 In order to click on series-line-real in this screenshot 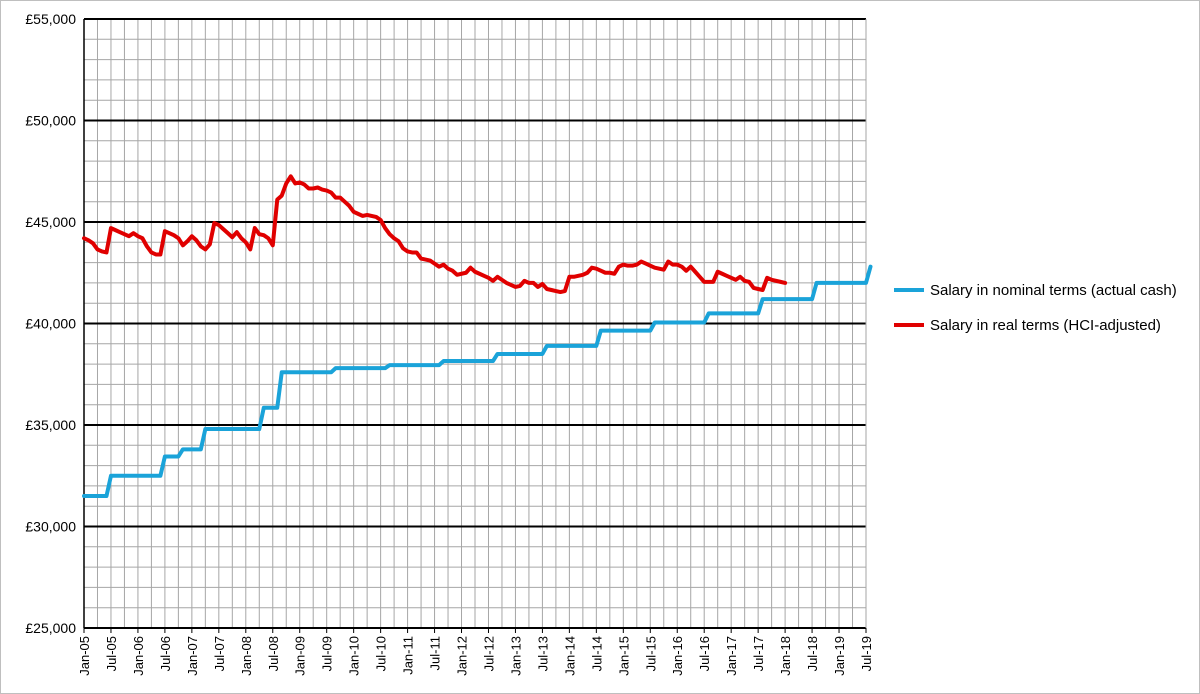, I will do `click(435, 234)`.